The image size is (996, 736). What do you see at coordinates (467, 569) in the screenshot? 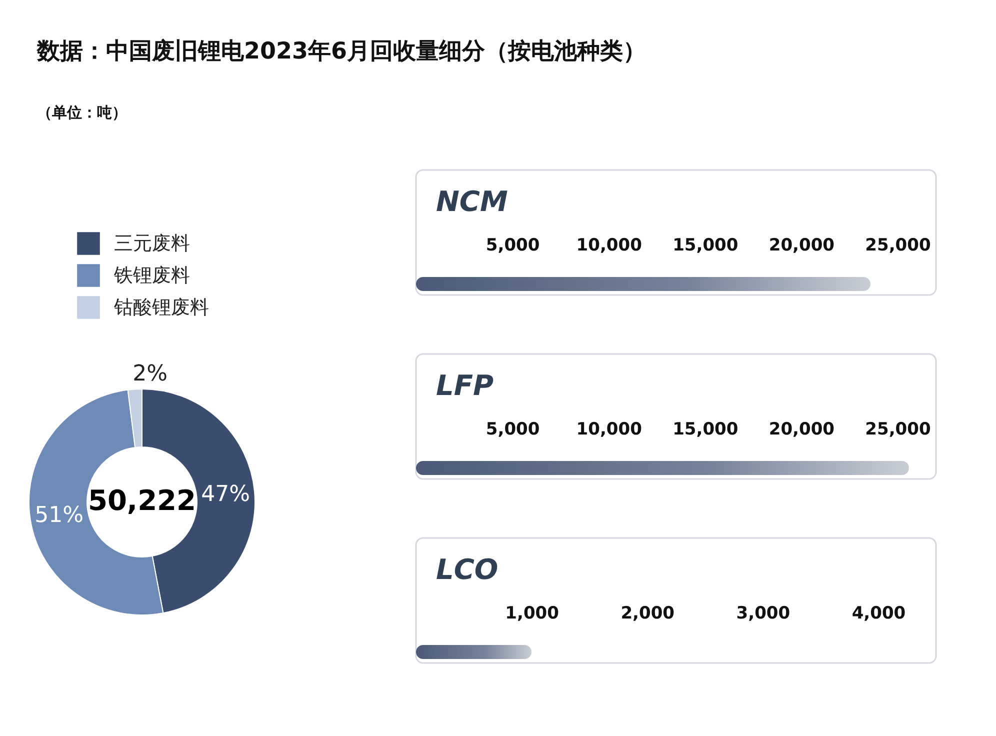
I see `y-tick-label: LCO` at bounding box center [467, 569].